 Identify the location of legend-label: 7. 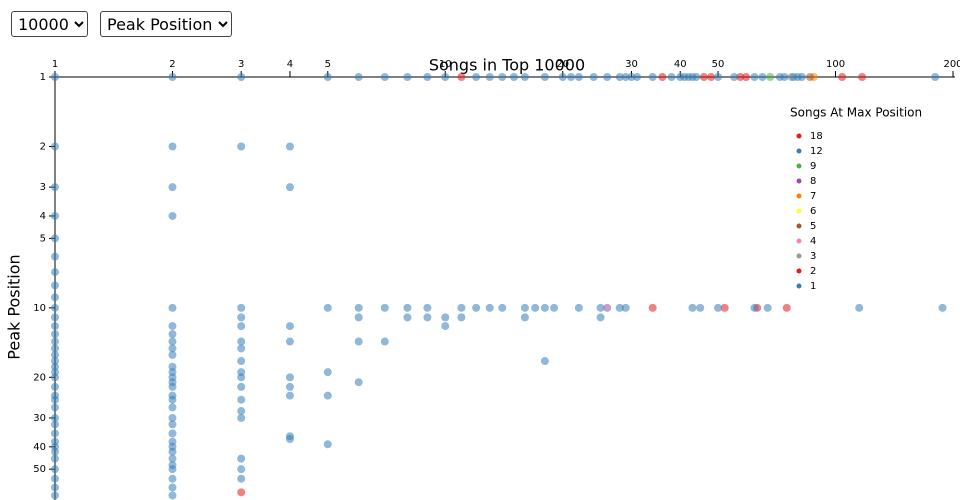
(813, 196).